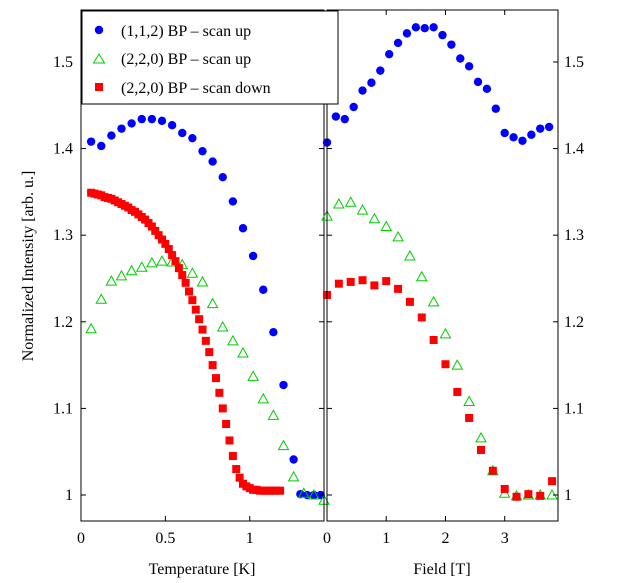 The image size is (618, 583). Describe the element at coordinates (250, 538) in the screenshot. I see `left-x-tick-label: 1` at that location.